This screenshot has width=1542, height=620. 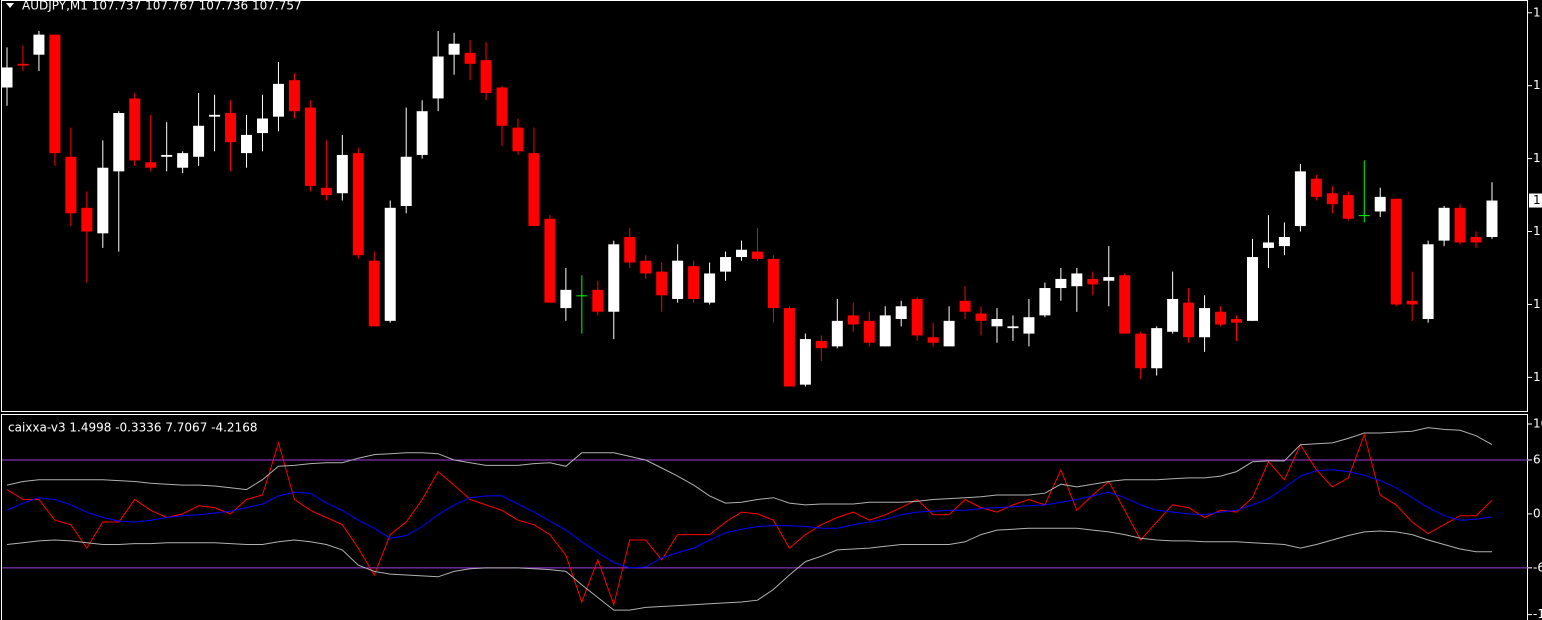 What do you see at coordinates (1537, 459) in the screenshot?
I see `y-tick-label: 6` at bounding box center [1537, 459].